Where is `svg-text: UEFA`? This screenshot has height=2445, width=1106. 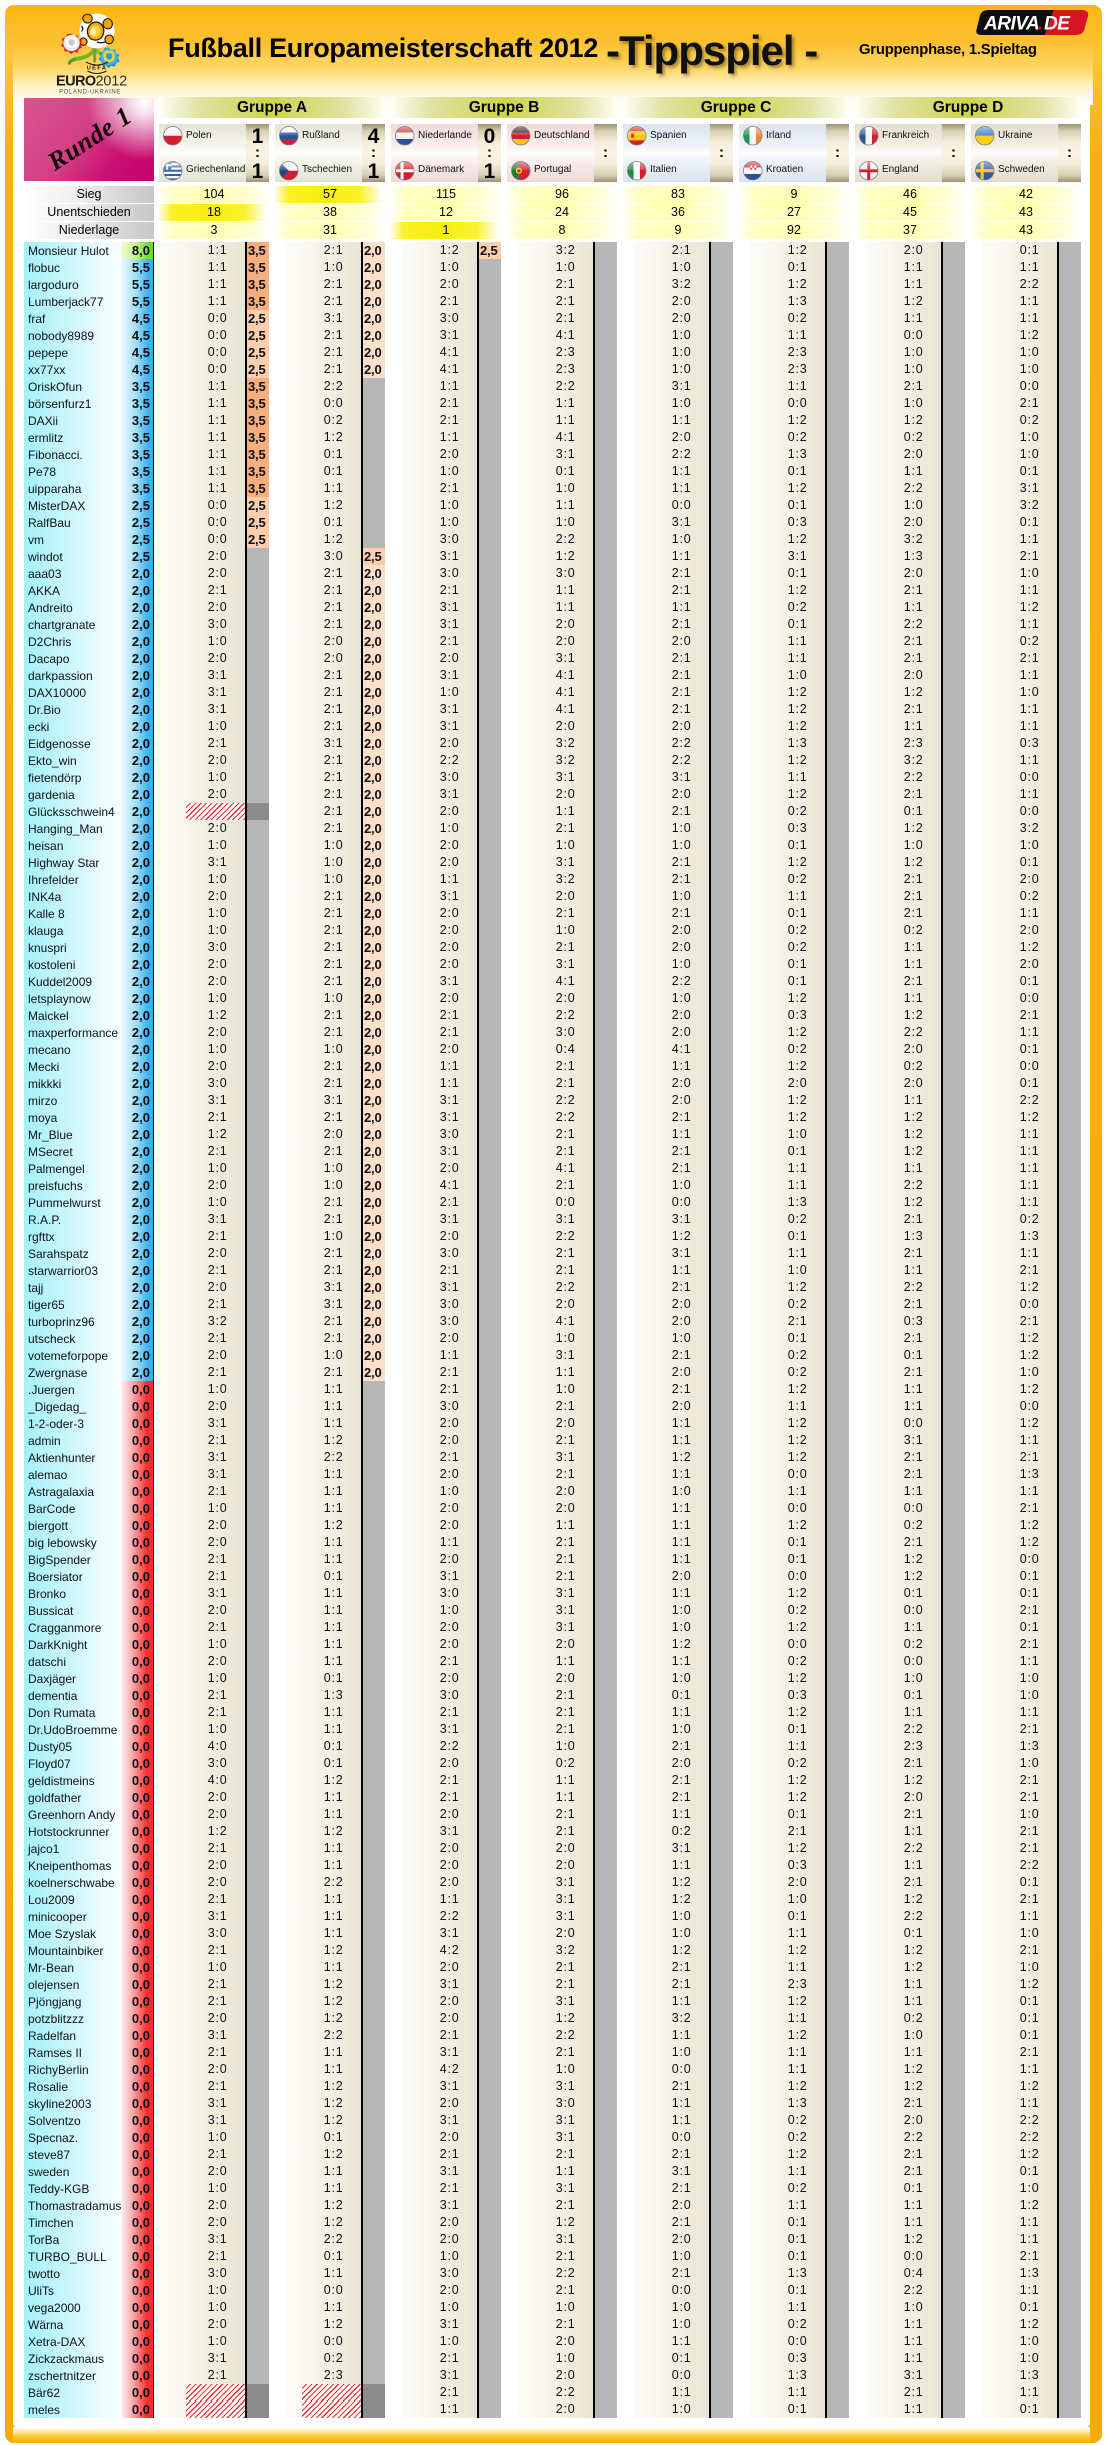
svg-text: UEFA is located at coordinates (97, 69).